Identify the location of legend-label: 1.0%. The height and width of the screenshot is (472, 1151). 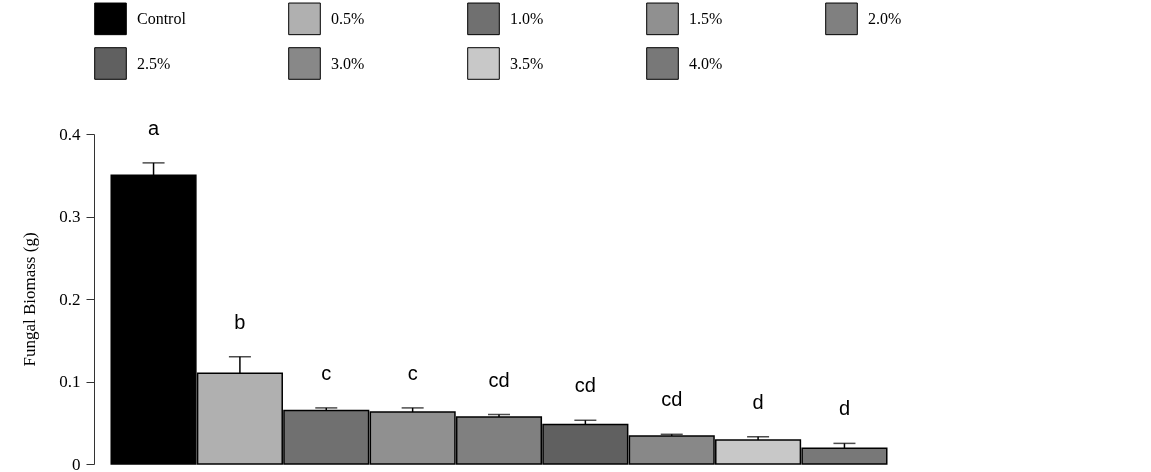
(527, 18).